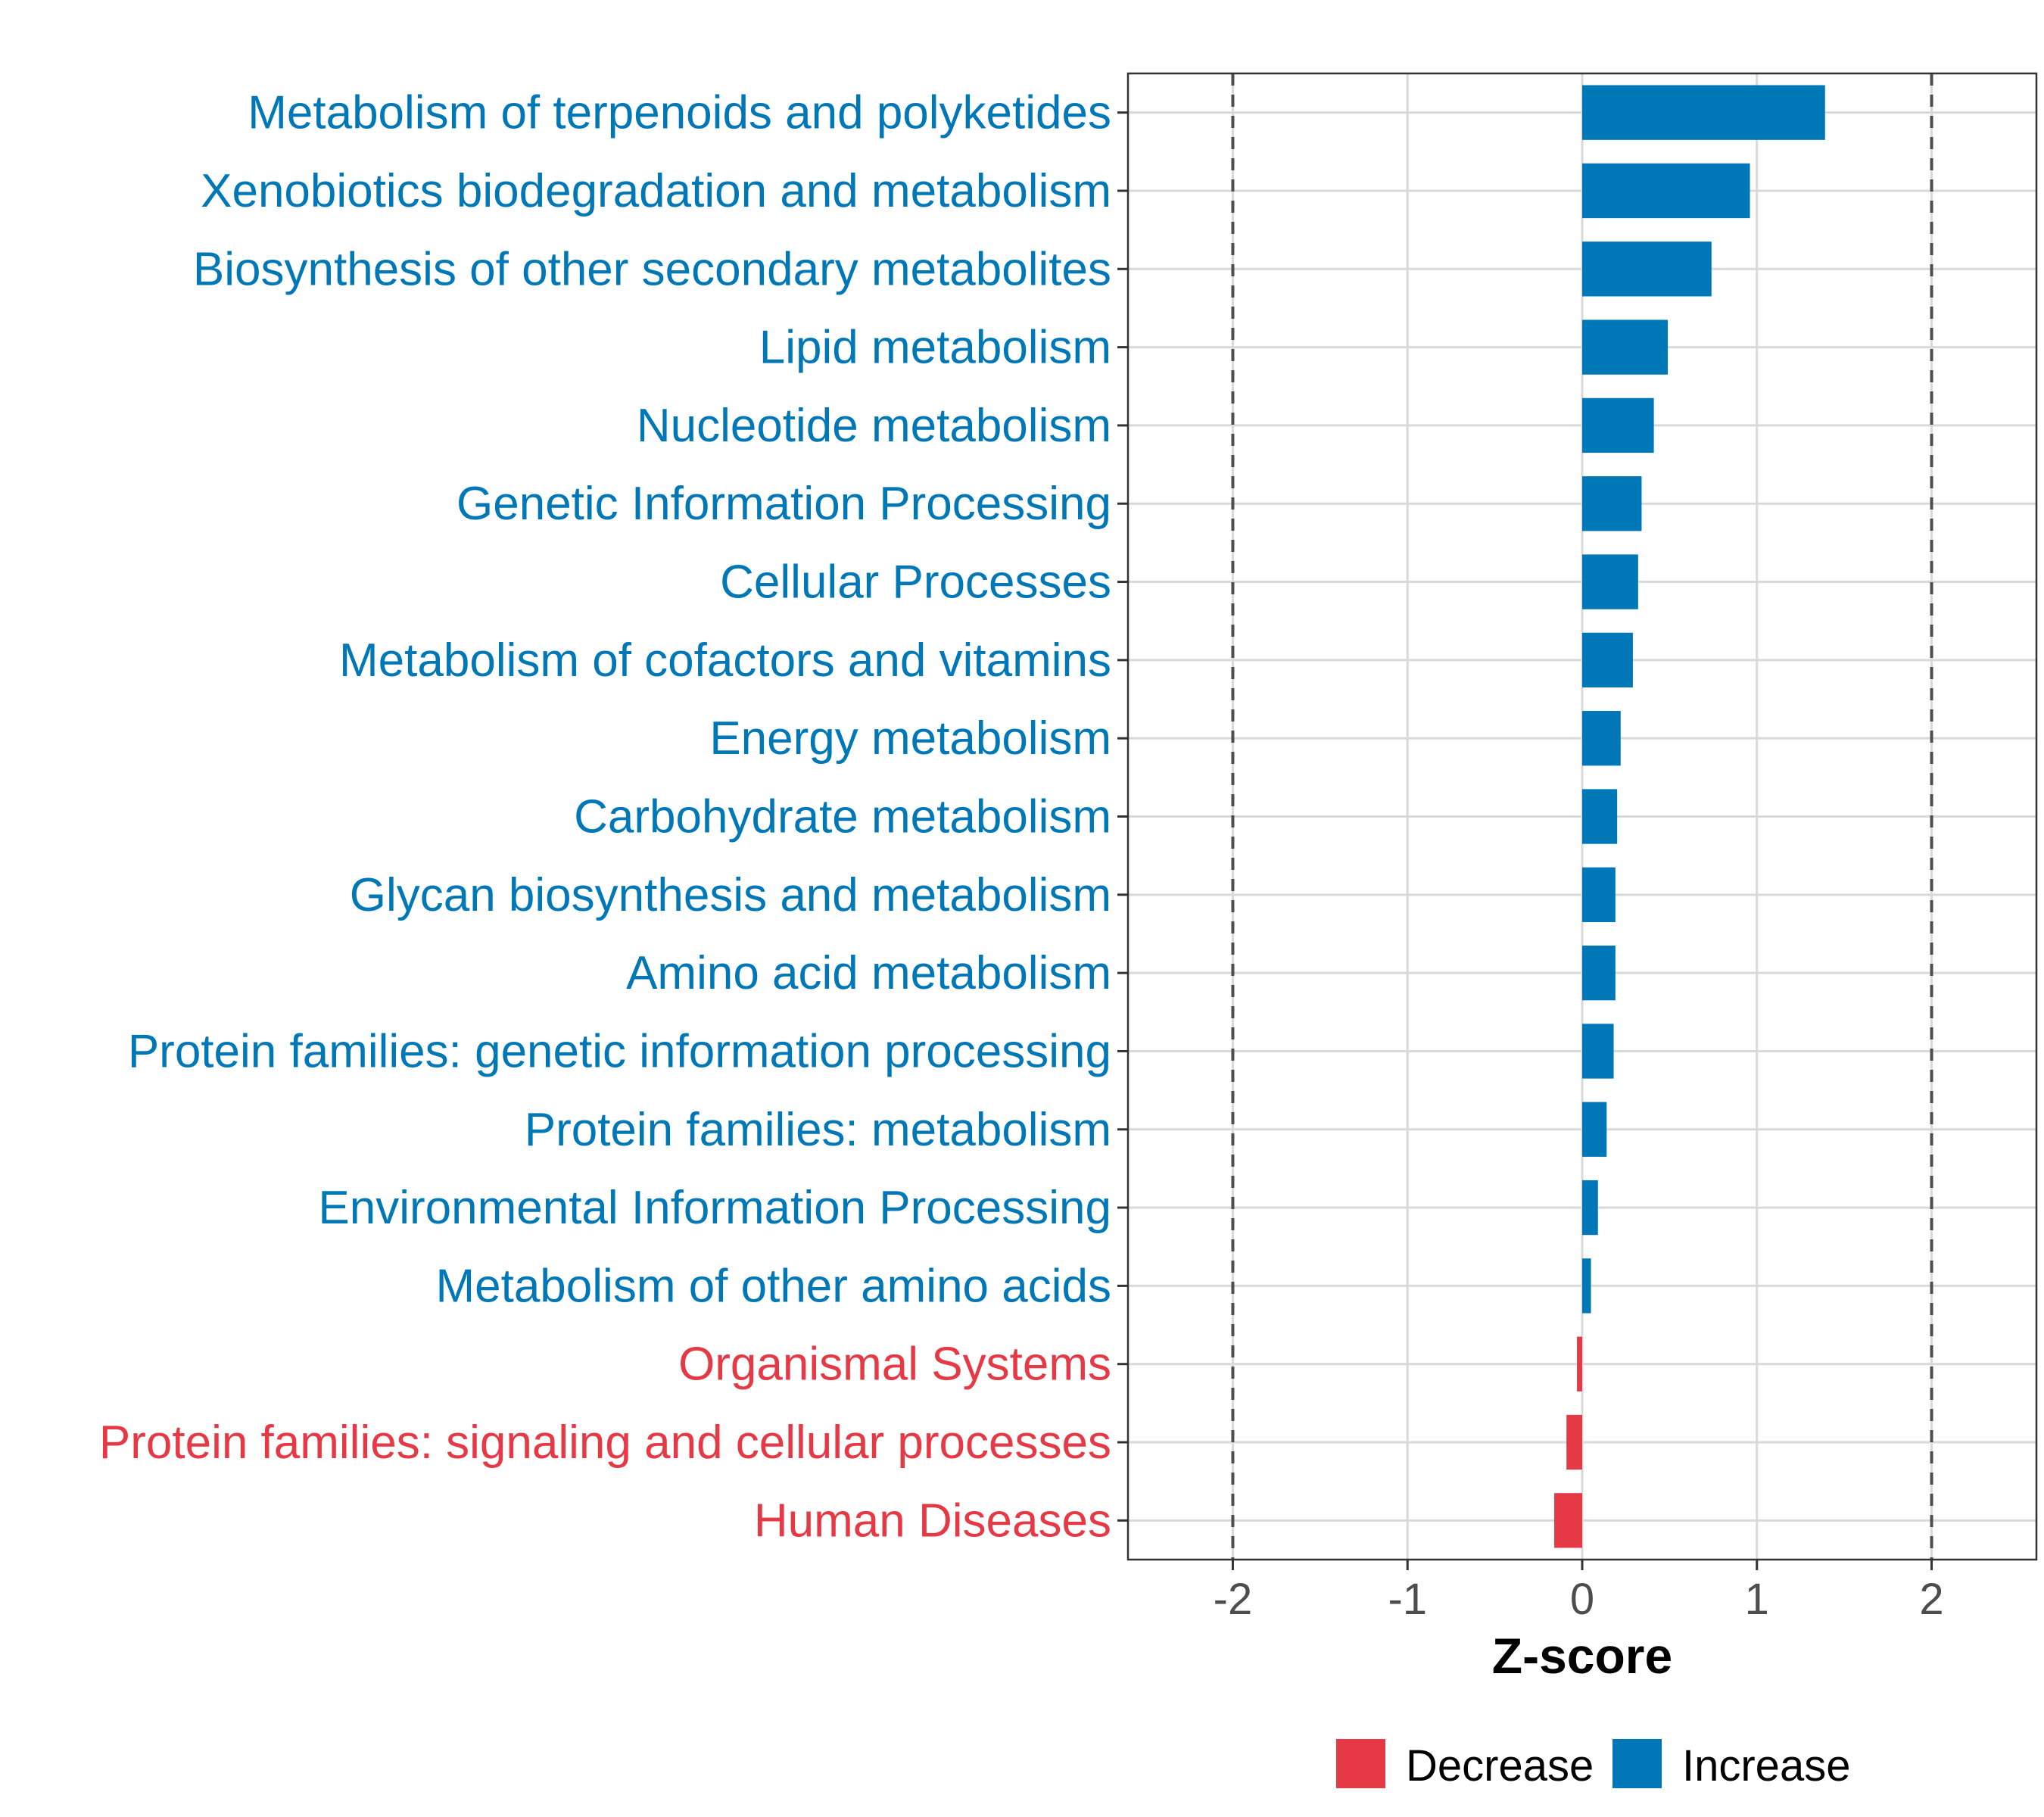  I want to click on legend: Decrease Increase, so click(1593, 1765).